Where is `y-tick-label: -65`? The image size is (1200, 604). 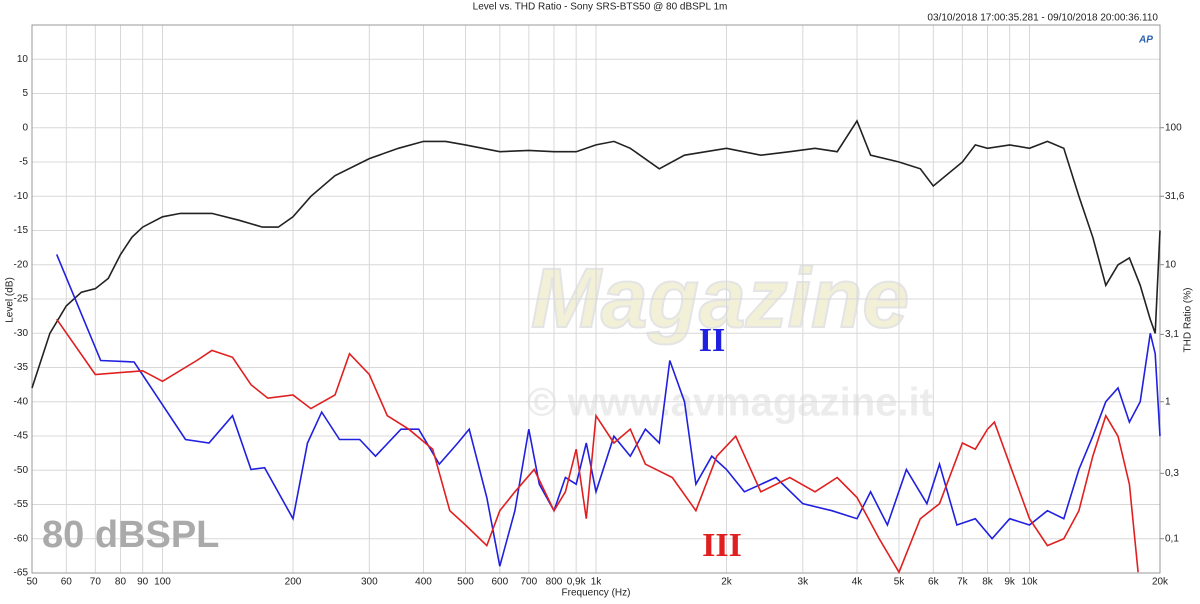 y-tick-label: -65 is located at coordinates (21, 573).